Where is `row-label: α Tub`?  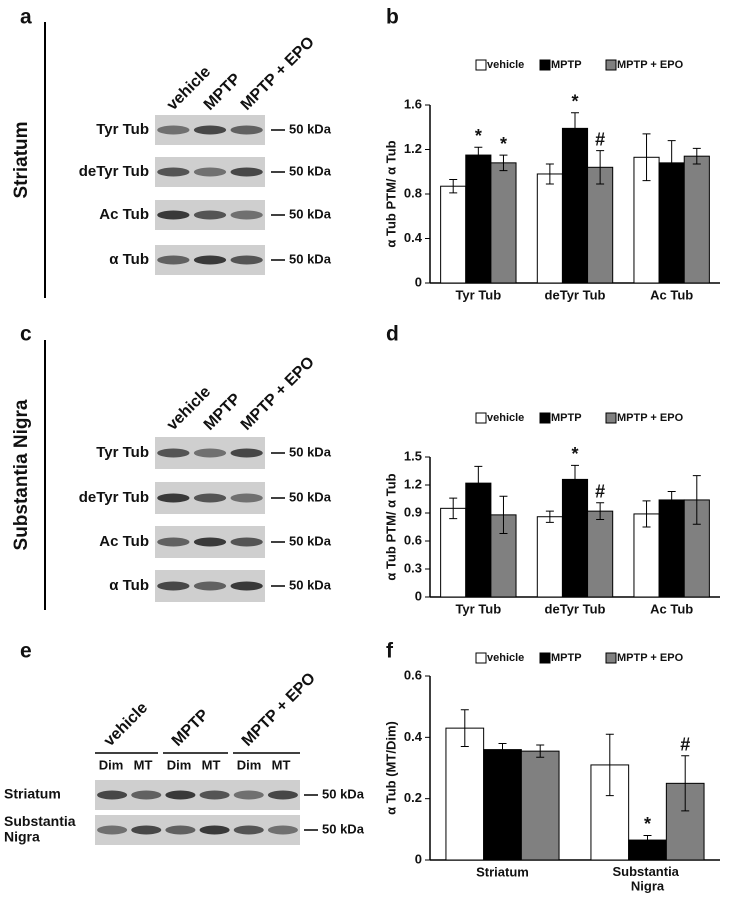
row-label: α Tub is located at coordinates (129, 585).